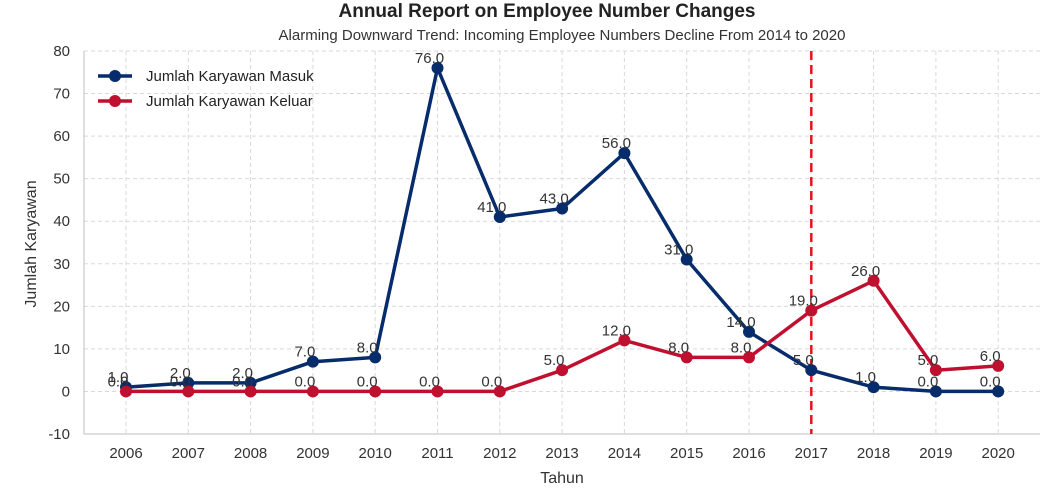  I want to click on y-tick-label: 50, so click(61, 179).